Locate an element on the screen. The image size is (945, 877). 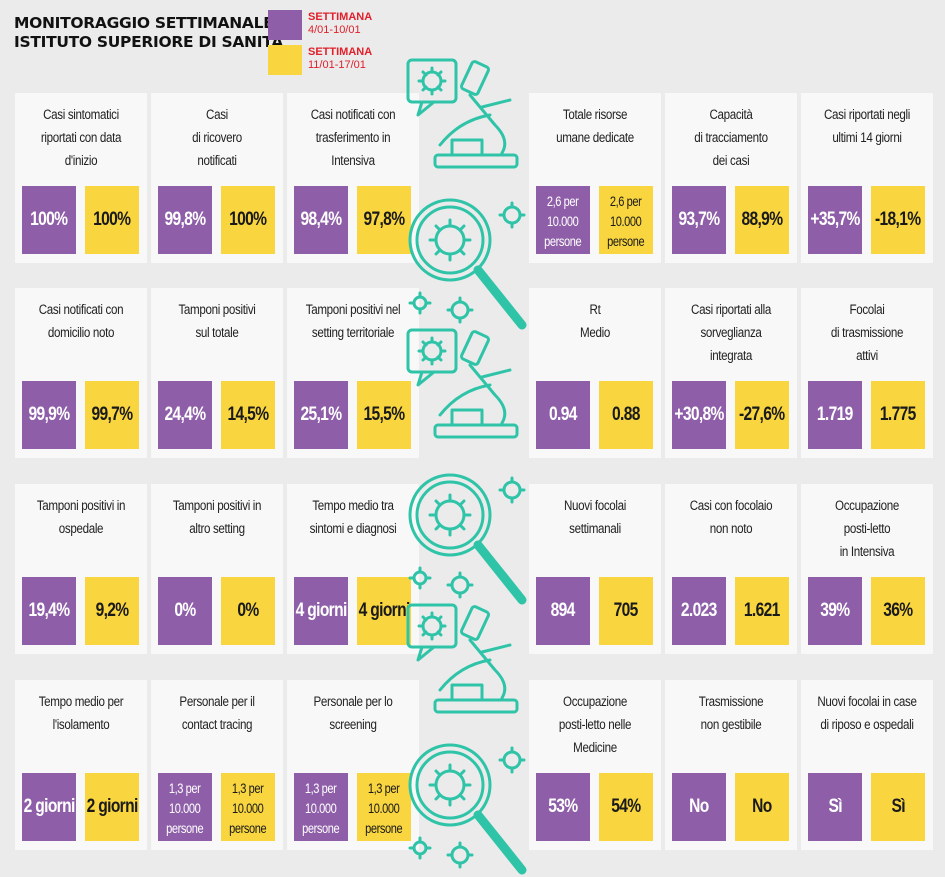
week1-value: 1.719 is located at coordinates (835, 415).